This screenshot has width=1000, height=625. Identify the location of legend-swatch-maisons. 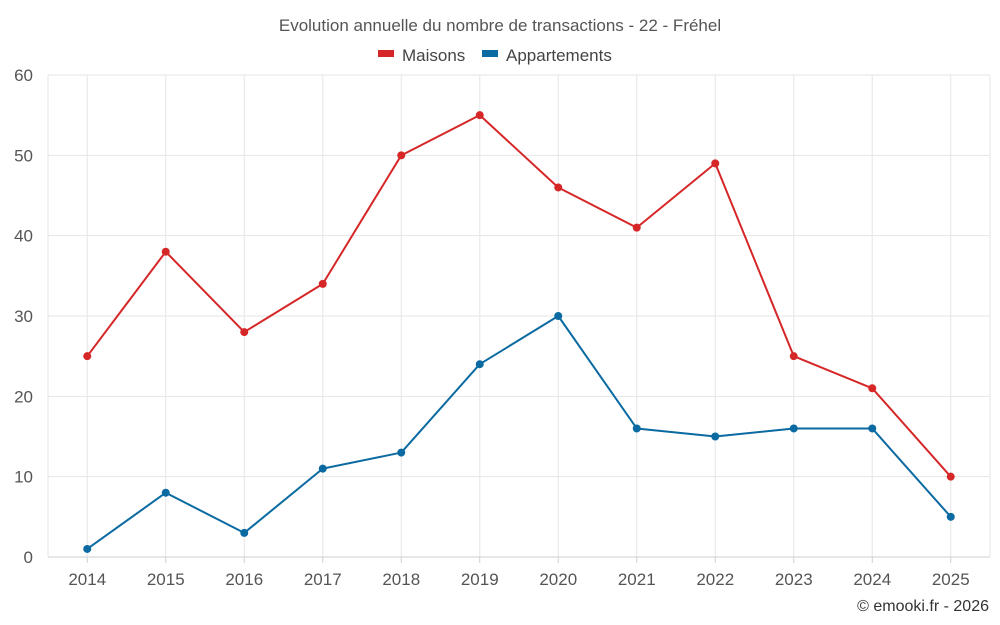
(386, 53).